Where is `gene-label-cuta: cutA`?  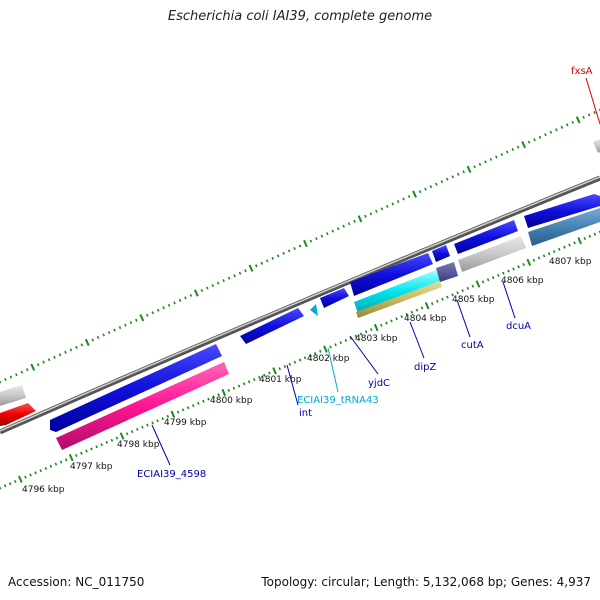 gene-label-cuta: cutA is located at coordinates (472, 345).